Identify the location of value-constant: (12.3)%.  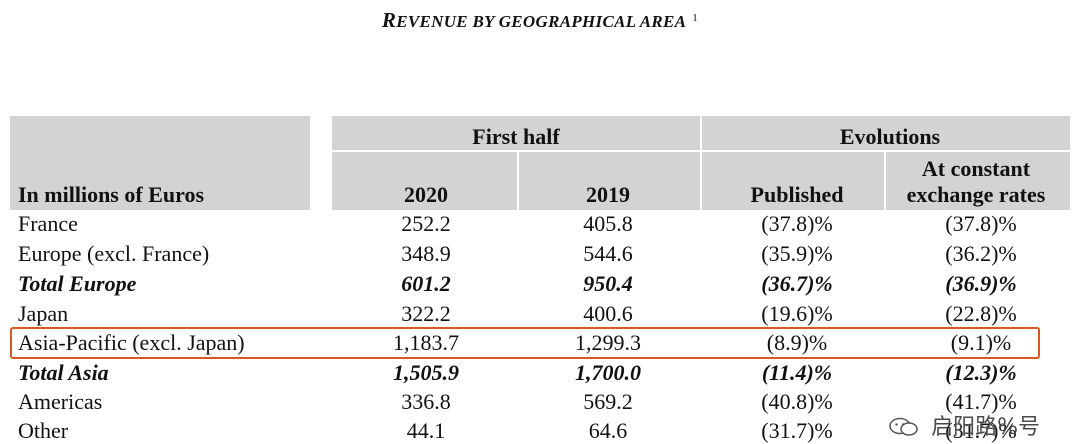
(981, 372).